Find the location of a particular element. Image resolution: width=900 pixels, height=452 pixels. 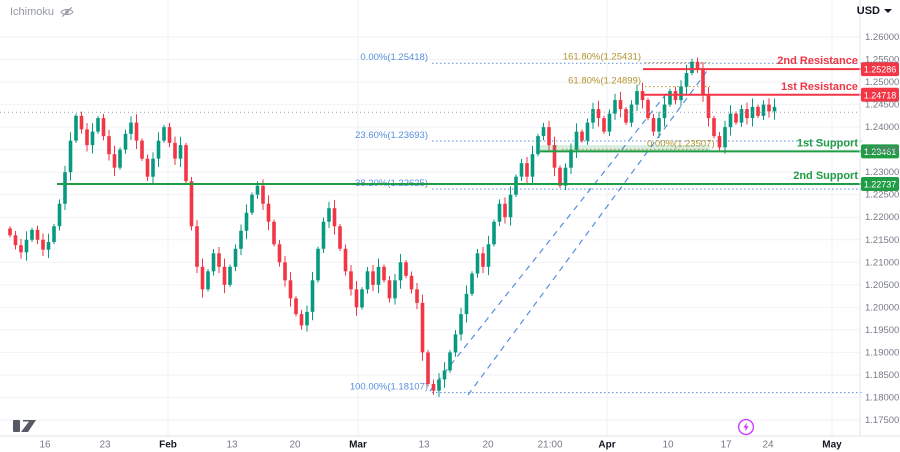

y-axis-label: 1.25500 is located at coordinates (882, 60).